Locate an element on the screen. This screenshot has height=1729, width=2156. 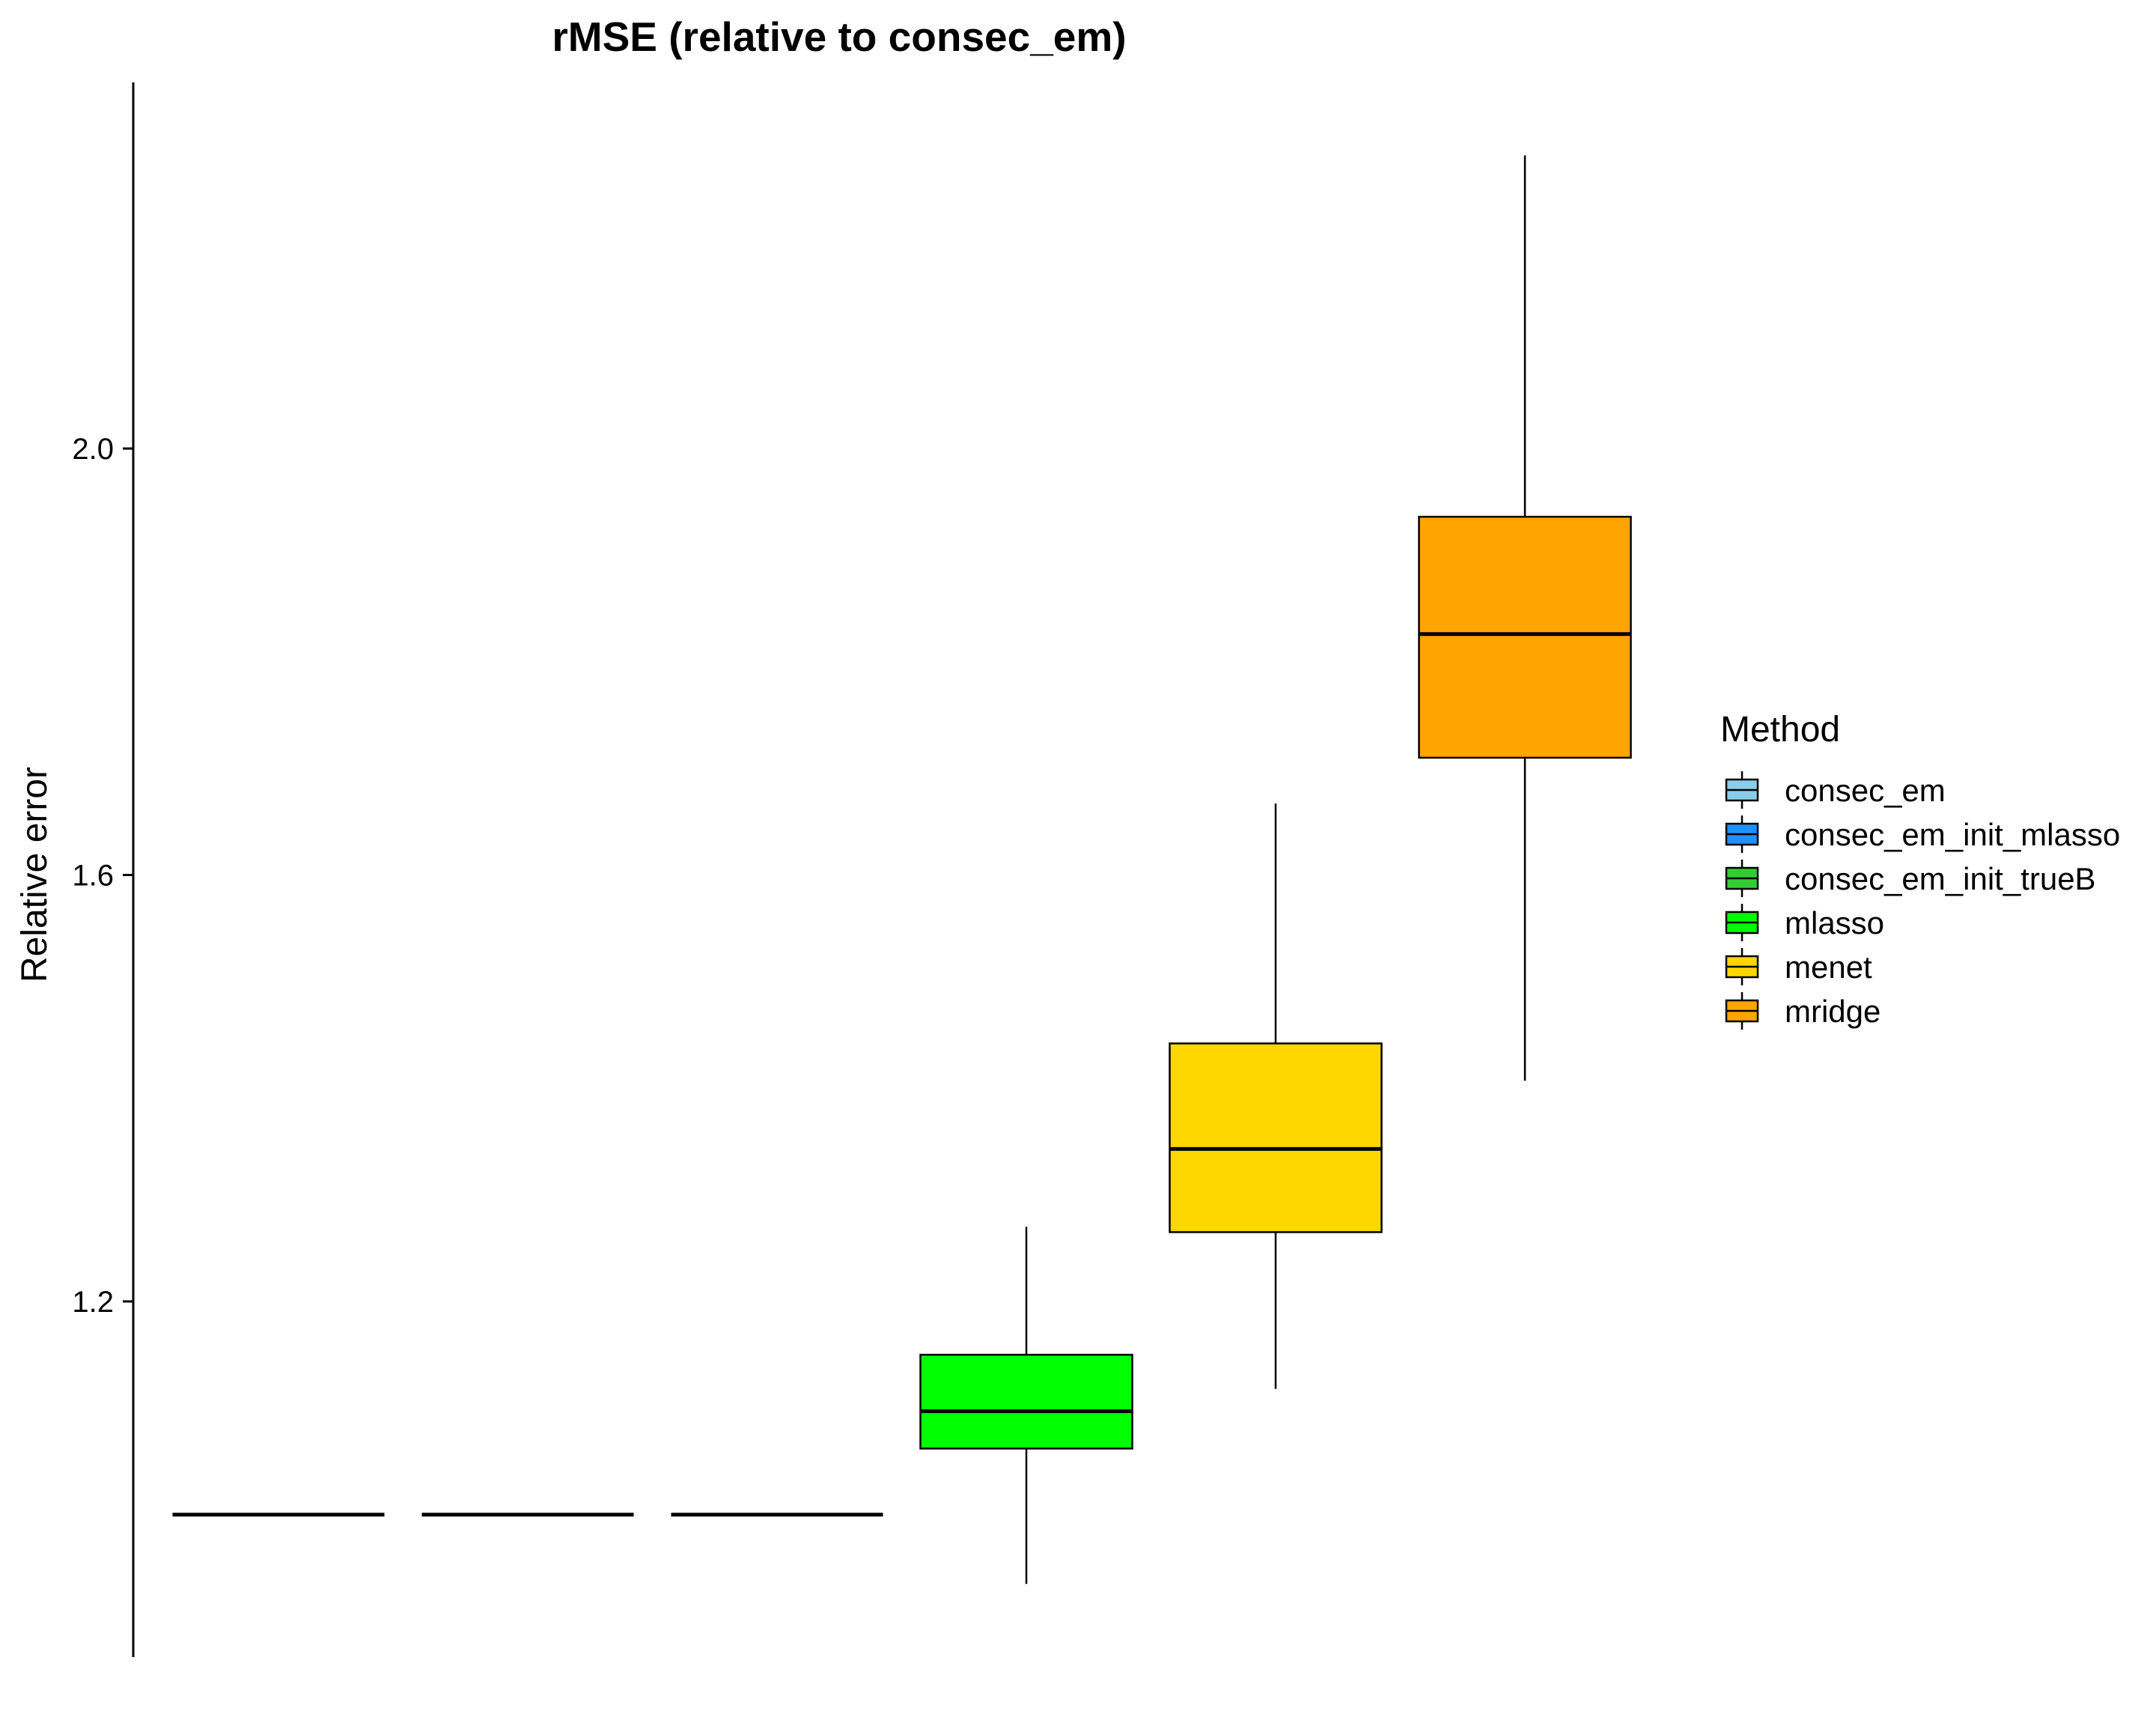
y-tick-label: 1.6 is located at coordinates (93, 876).